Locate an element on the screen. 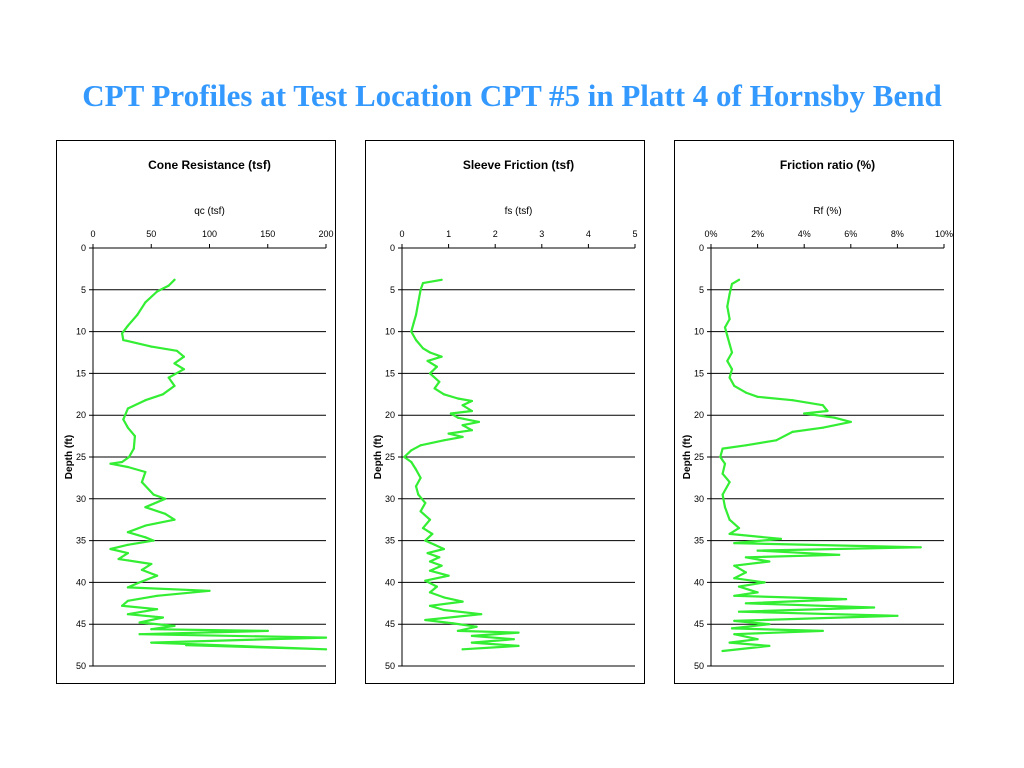 This screenshot has width=1024, height=768. x-tick-label: 10% is located at coordinates (944, 234).